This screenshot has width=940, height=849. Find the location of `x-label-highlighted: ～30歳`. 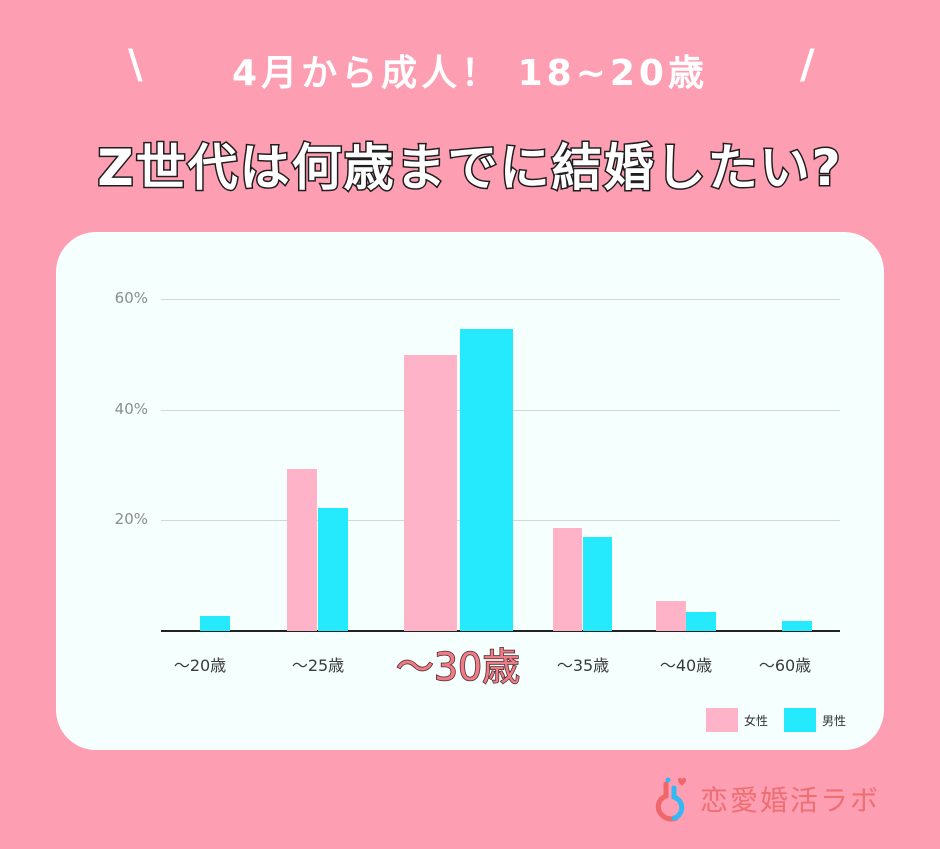

x-label-highlighted: ～30歳 is located at coordinates (458, 667).